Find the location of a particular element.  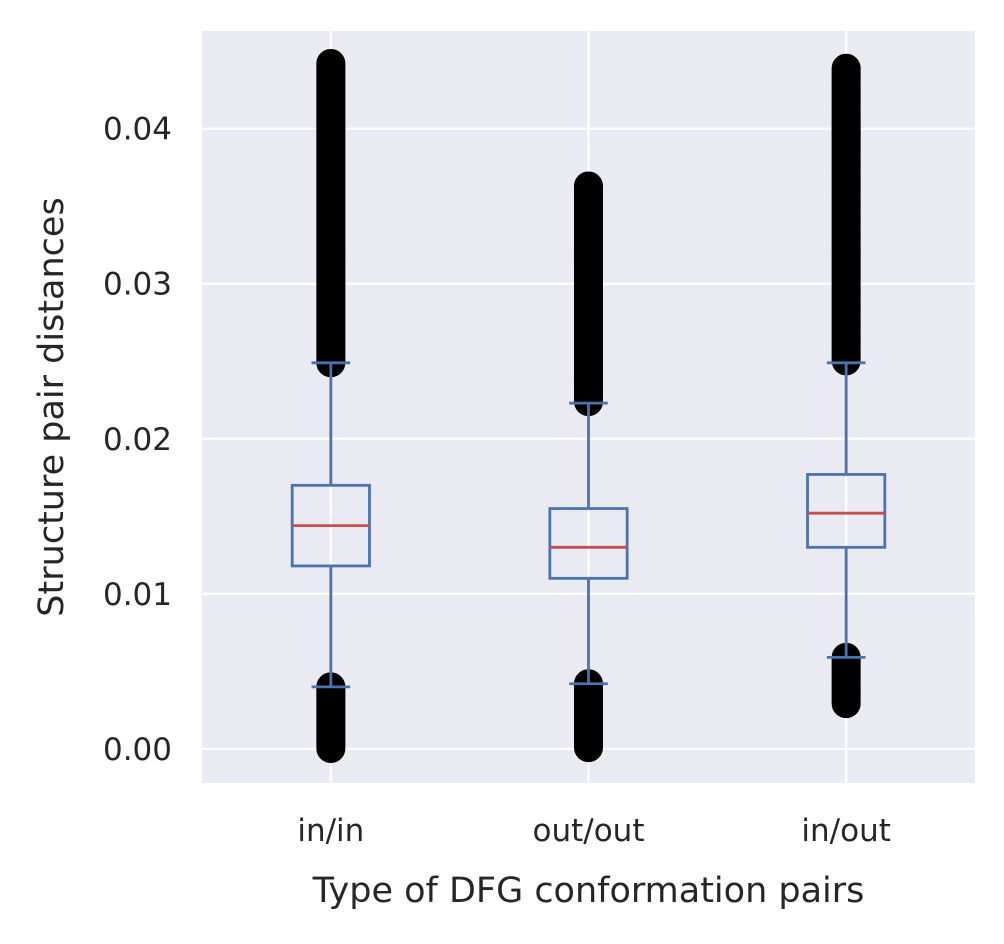

x-tick-label: in/in is located at coordinates (330, 831).